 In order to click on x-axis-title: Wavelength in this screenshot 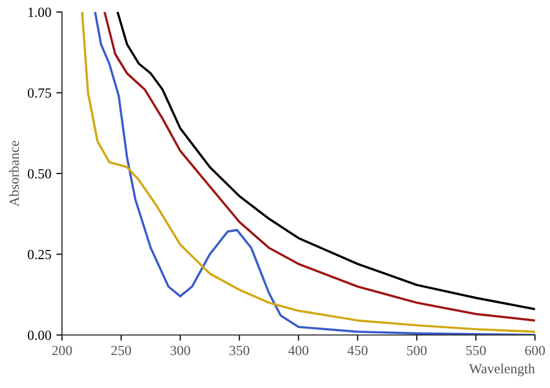, I will do `click(502, 370)`.